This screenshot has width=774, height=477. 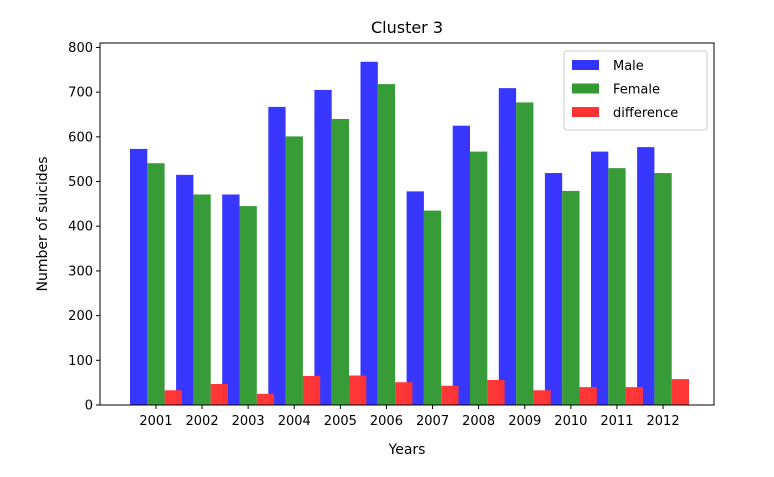 I want to click on y-axis: 0 100 200 300 400 500 600 700 800, so click(x=84, y=227).